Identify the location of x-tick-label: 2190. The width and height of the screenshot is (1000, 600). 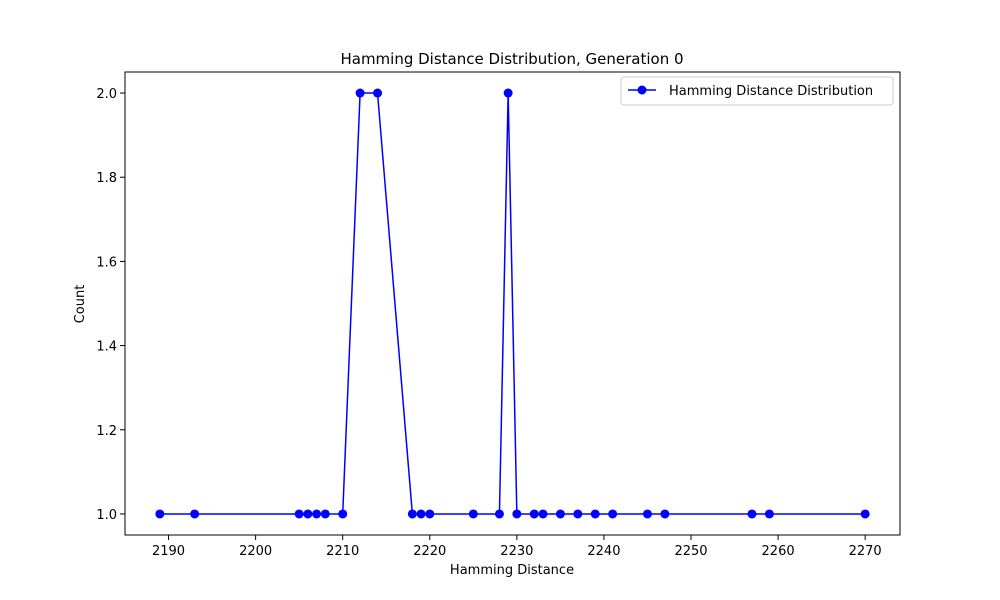
(168, 551).